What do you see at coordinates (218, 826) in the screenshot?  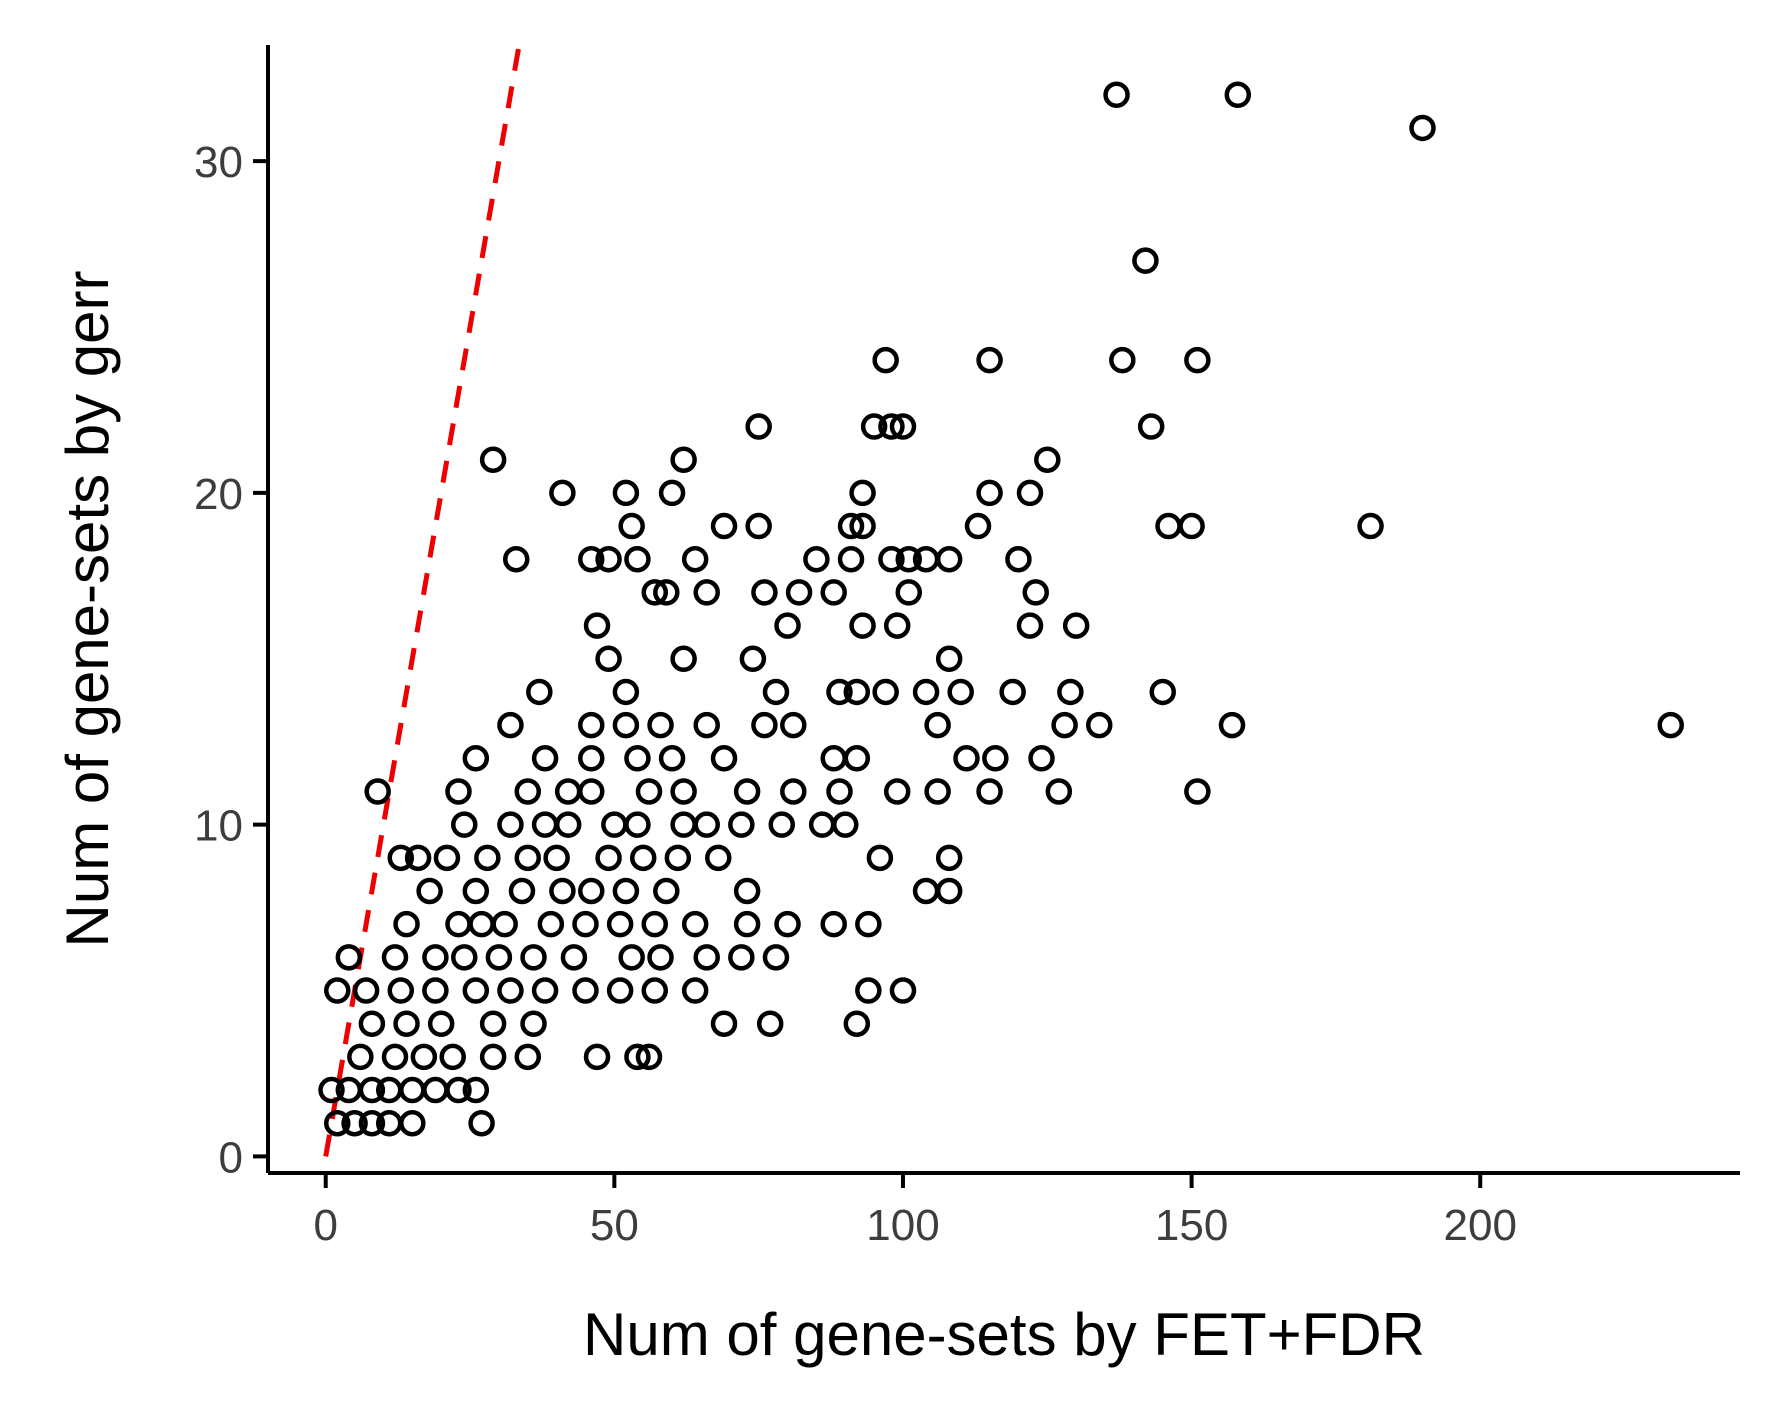 I see `y-tick-label: 10` at bounding box center [218, 826].